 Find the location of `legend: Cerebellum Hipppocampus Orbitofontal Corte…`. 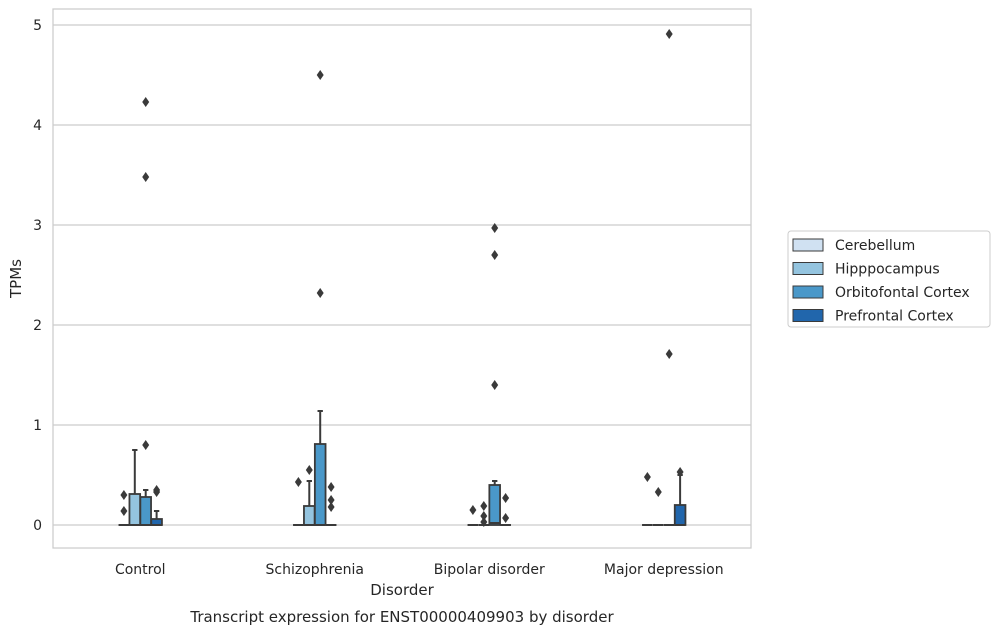

legend: Cerebellum Hipppocampus Orbitofontal Corte… is located at coordinates (889, 279).